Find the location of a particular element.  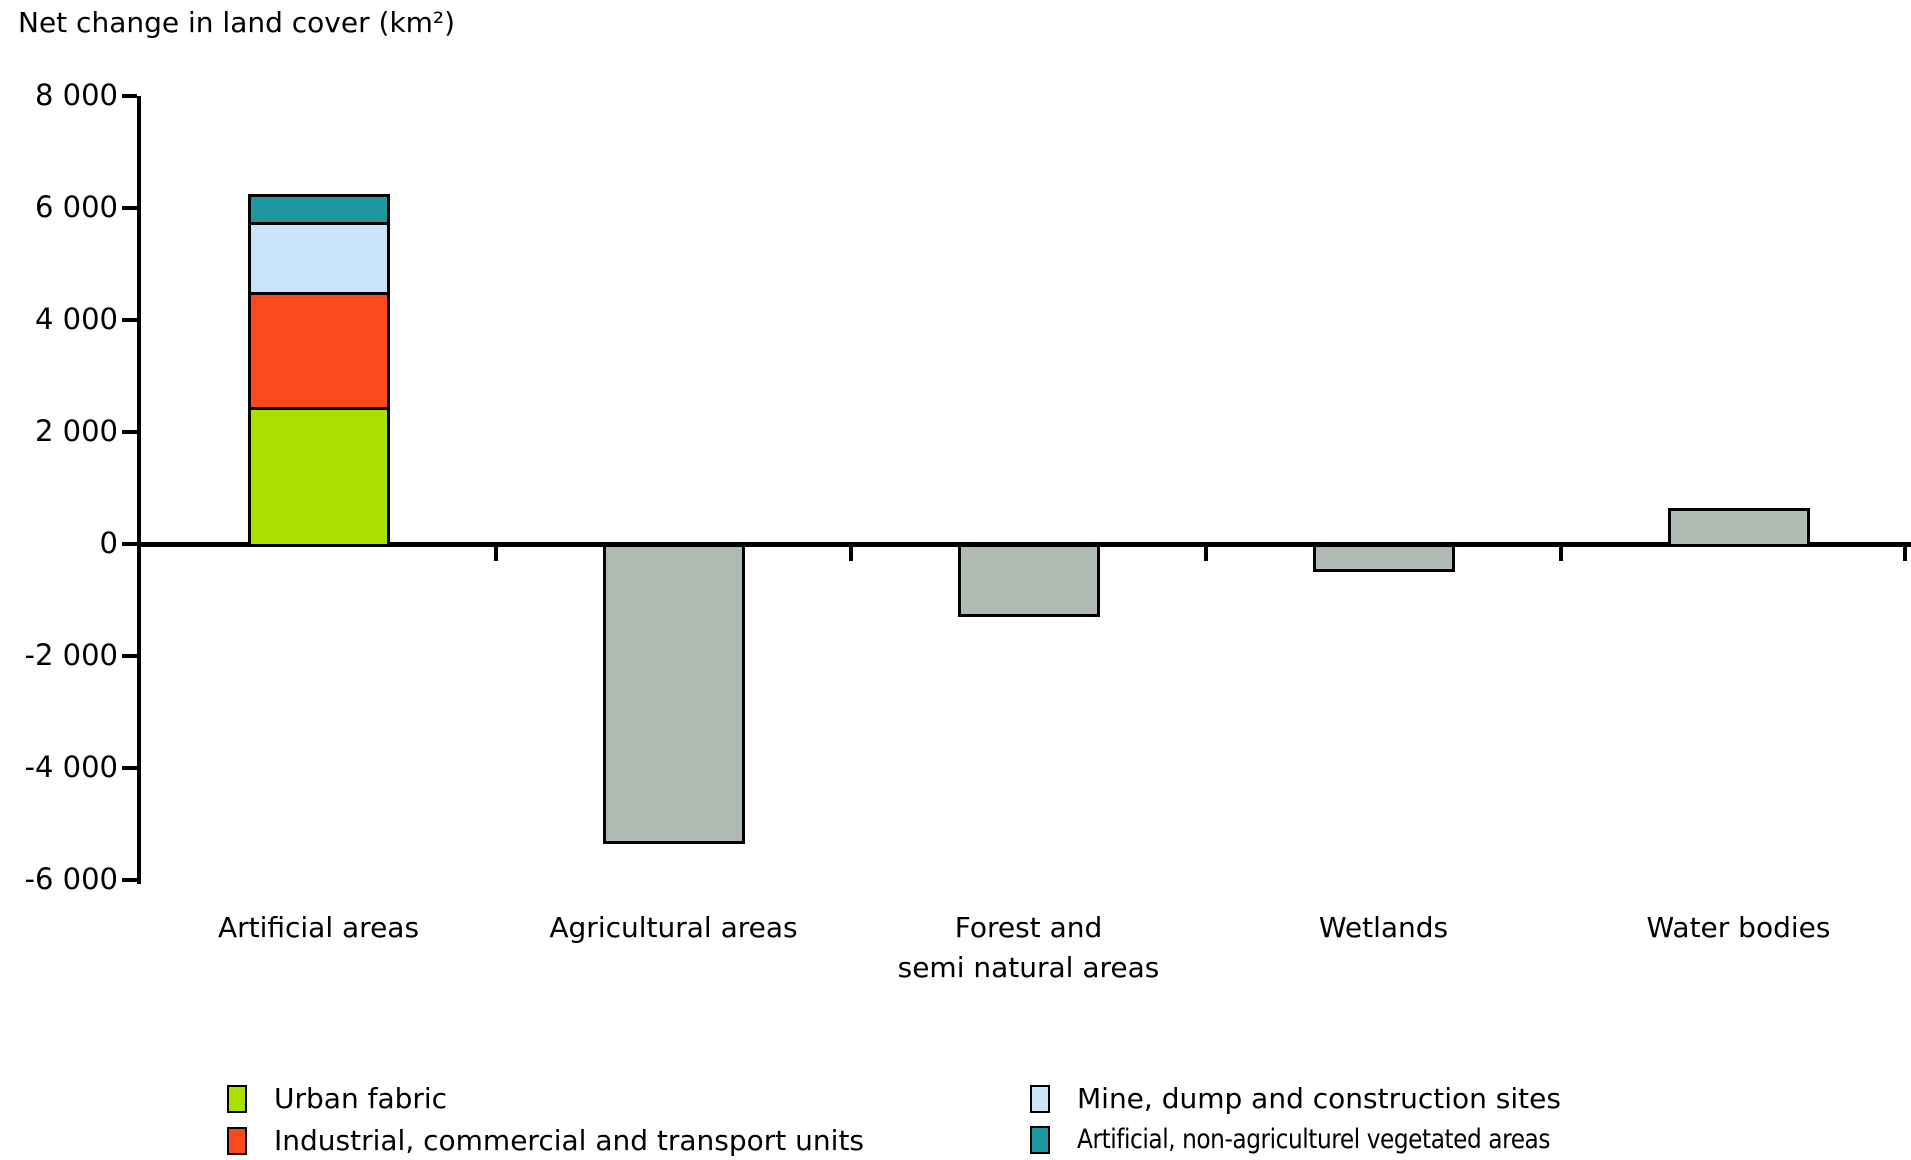

legend-swatch-mine-dump-and-construction-sites is located at coordinates (1040, 1098).